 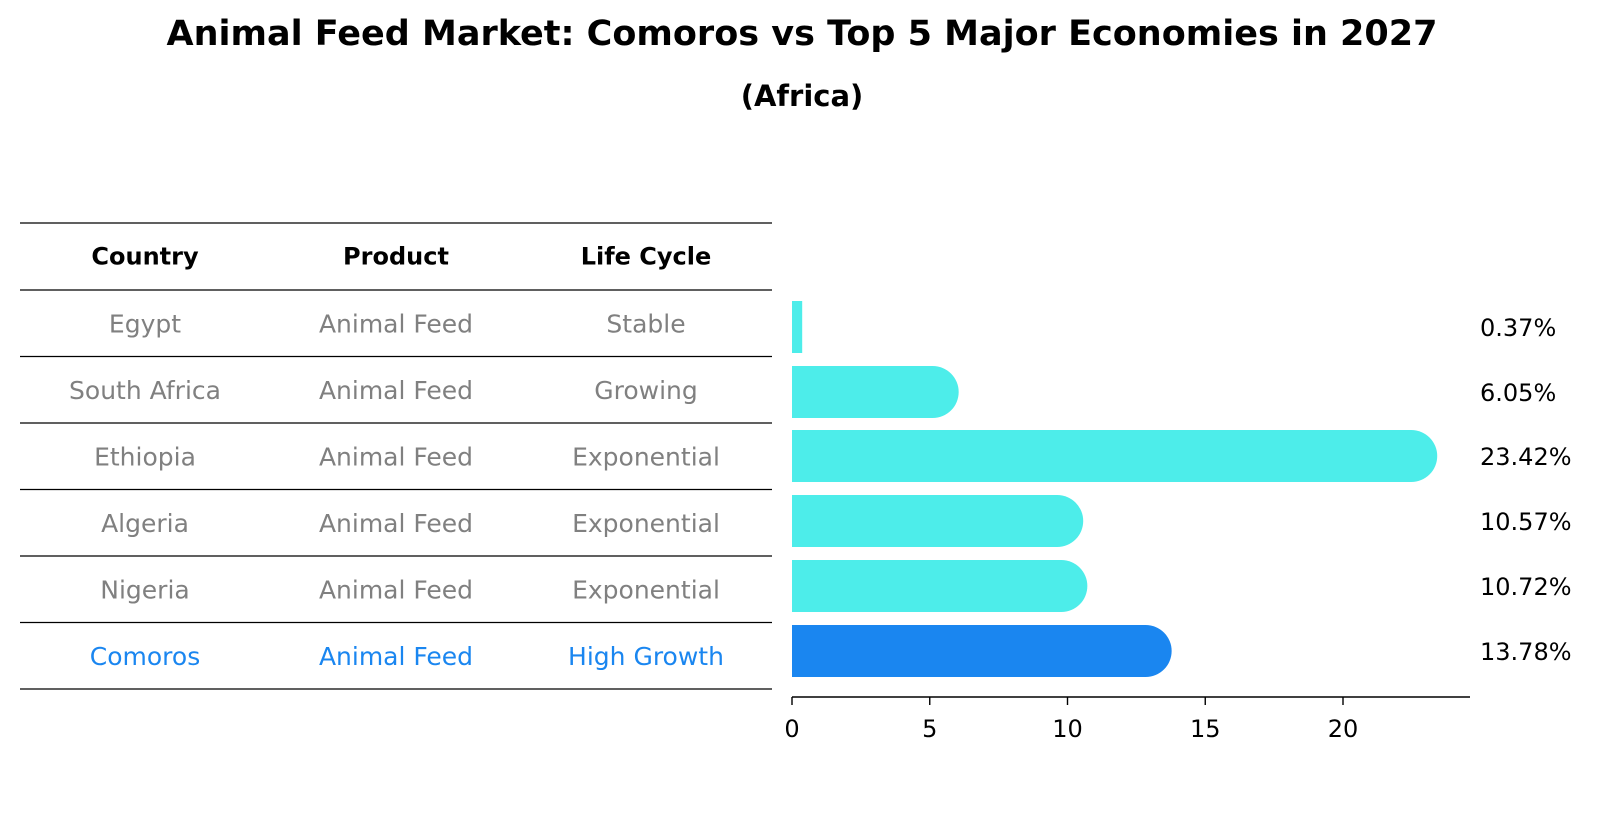 I want to click on bar-algeria, so click(x=938, y=521).